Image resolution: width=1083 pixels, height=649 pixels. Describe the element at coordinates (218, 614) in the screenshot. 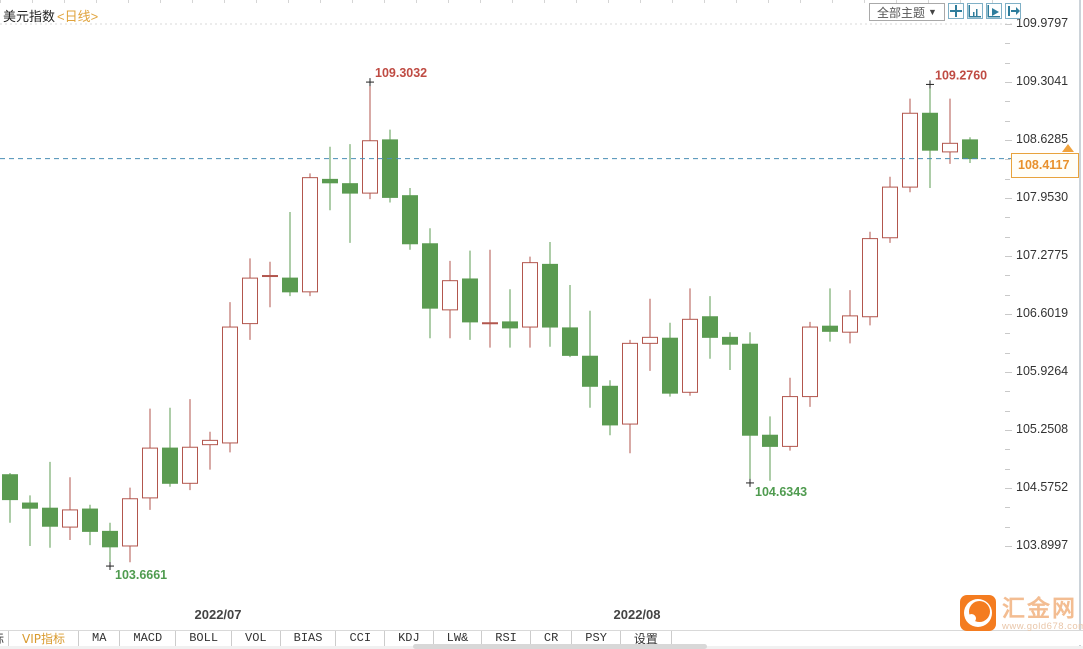

I see `x-axis-label: 2022/07` at that location.